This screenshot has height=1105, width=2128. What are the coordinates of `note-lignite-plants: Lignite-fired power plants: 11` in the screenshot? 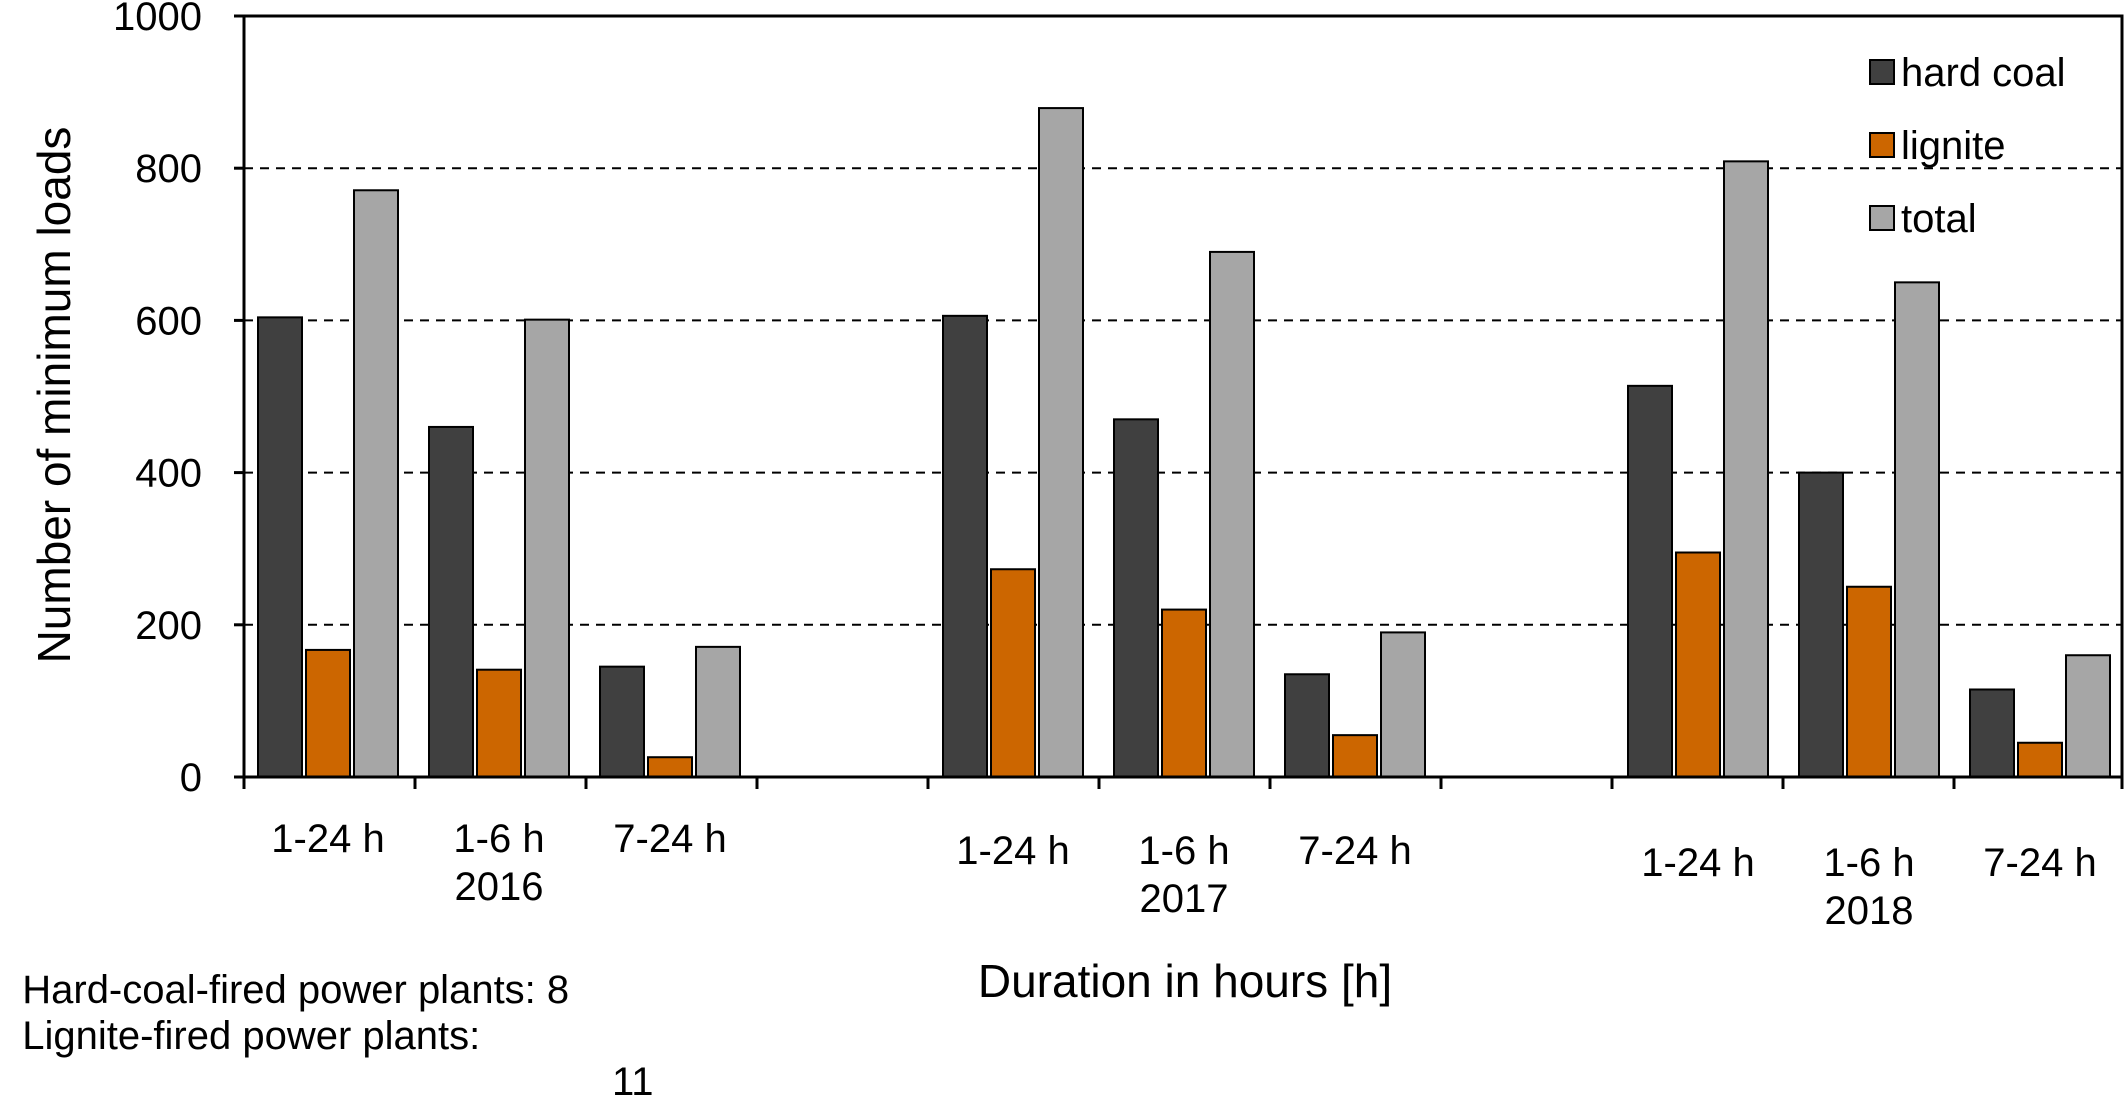 It's located at (326, 1036).